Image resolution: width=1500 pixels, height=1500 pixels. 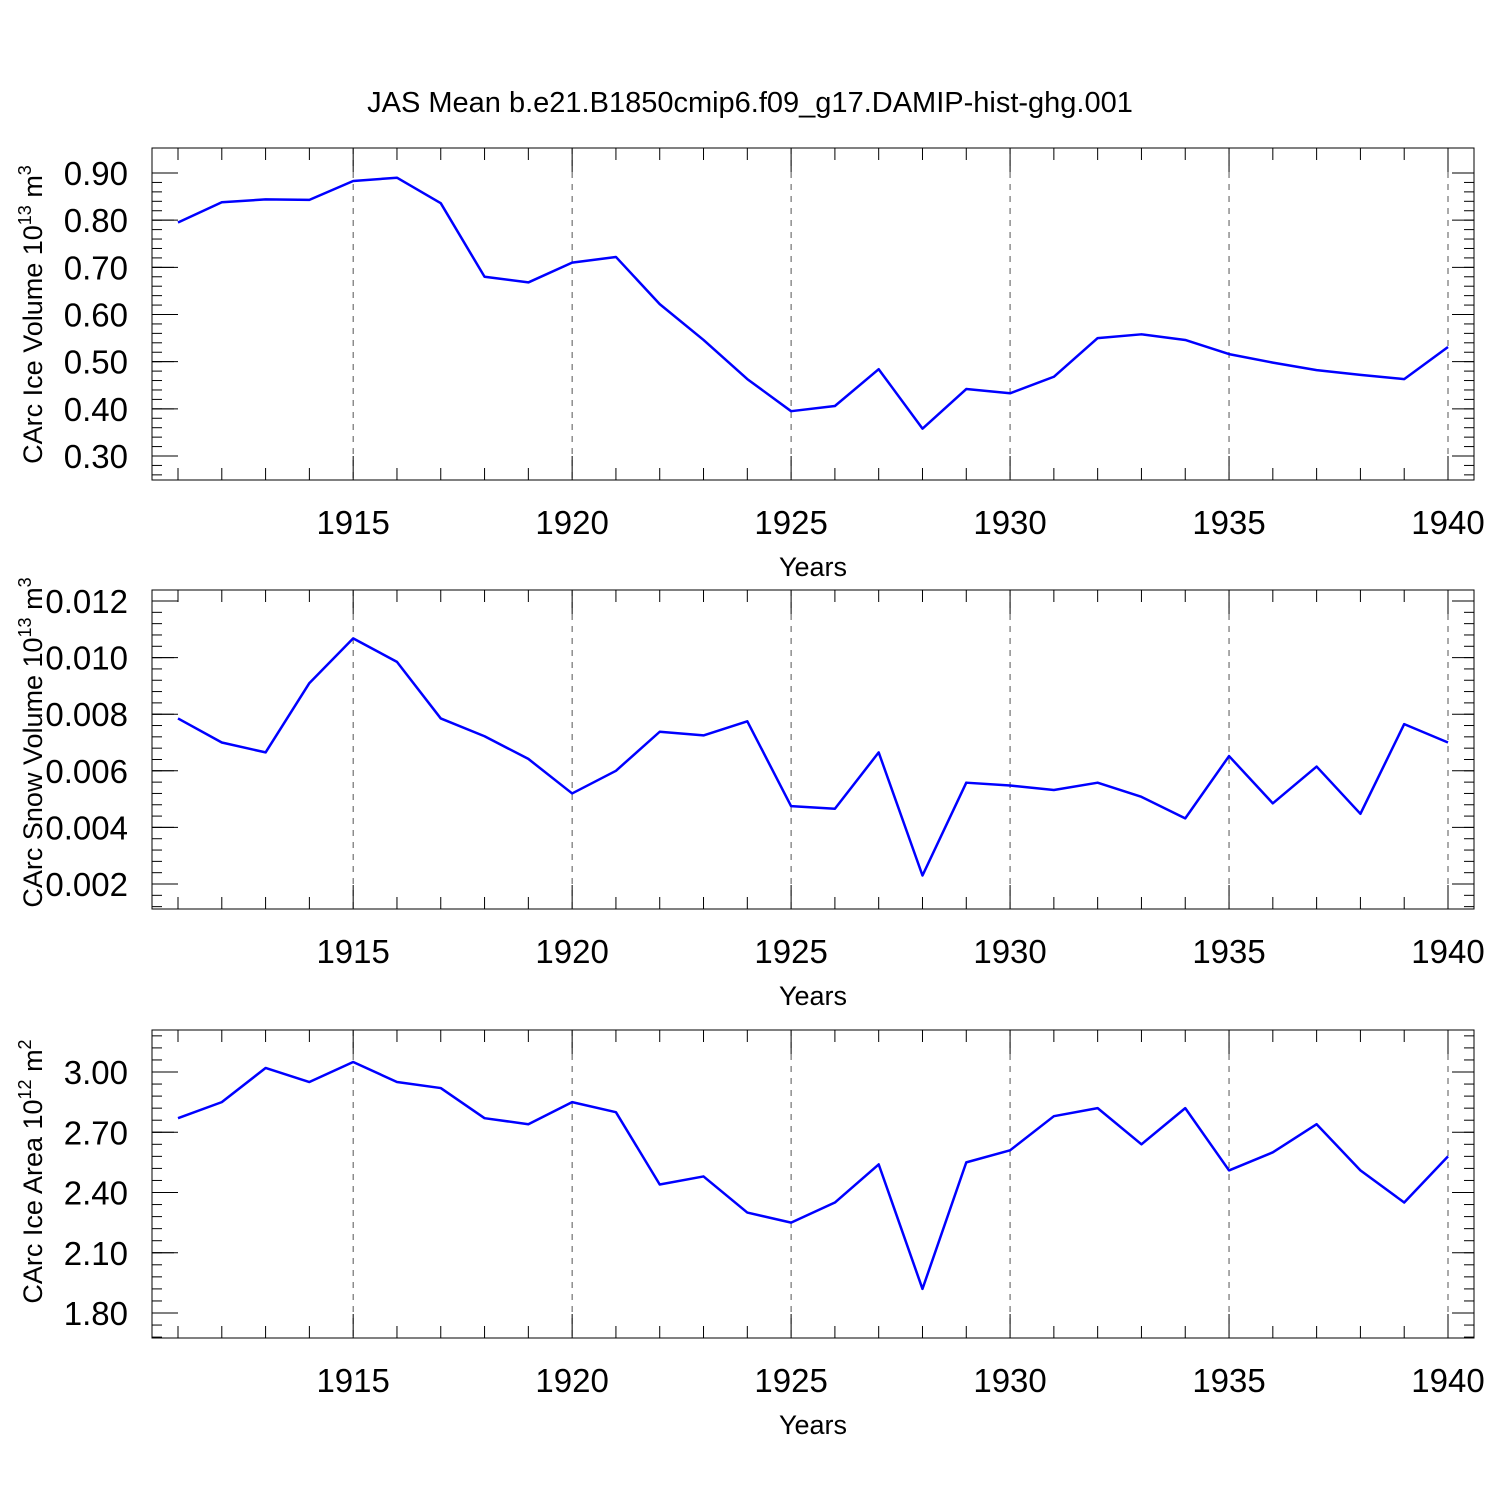 What do you see at coordinates (31, 314) in the screenshot?
I see `y-axis-label: CArc Ice Volume 1013 m3` at bounding box center [31, 314].